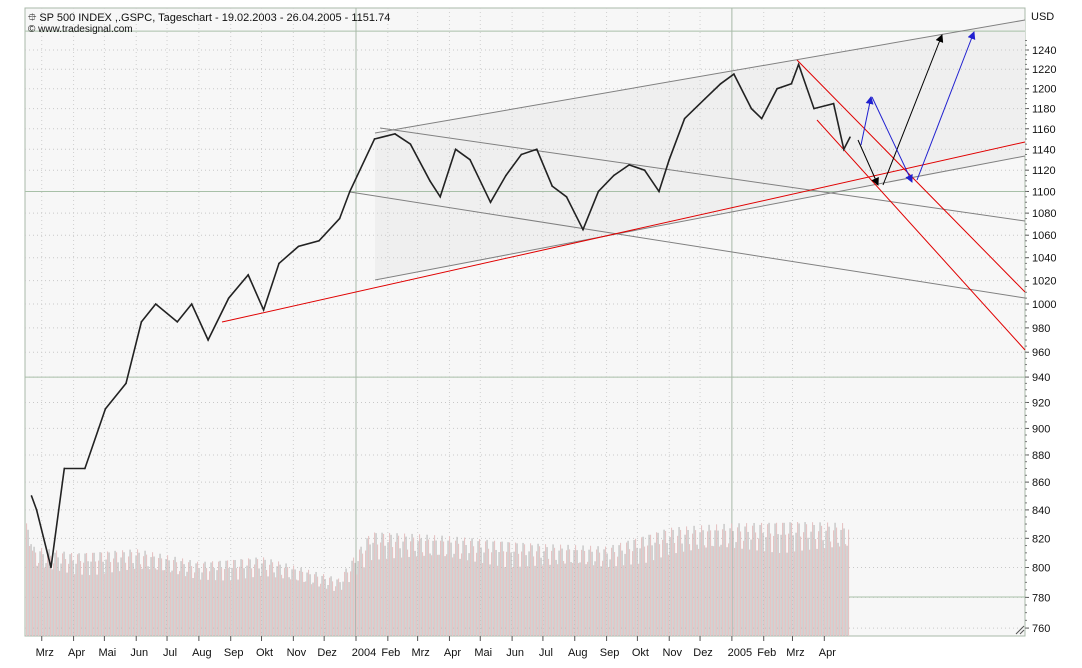 The width and height of the screenshot is (1082, 668). Describe the element at coordinates (1044, 51) in the screenshot. I see `y-tick-label: 1240` at that location.